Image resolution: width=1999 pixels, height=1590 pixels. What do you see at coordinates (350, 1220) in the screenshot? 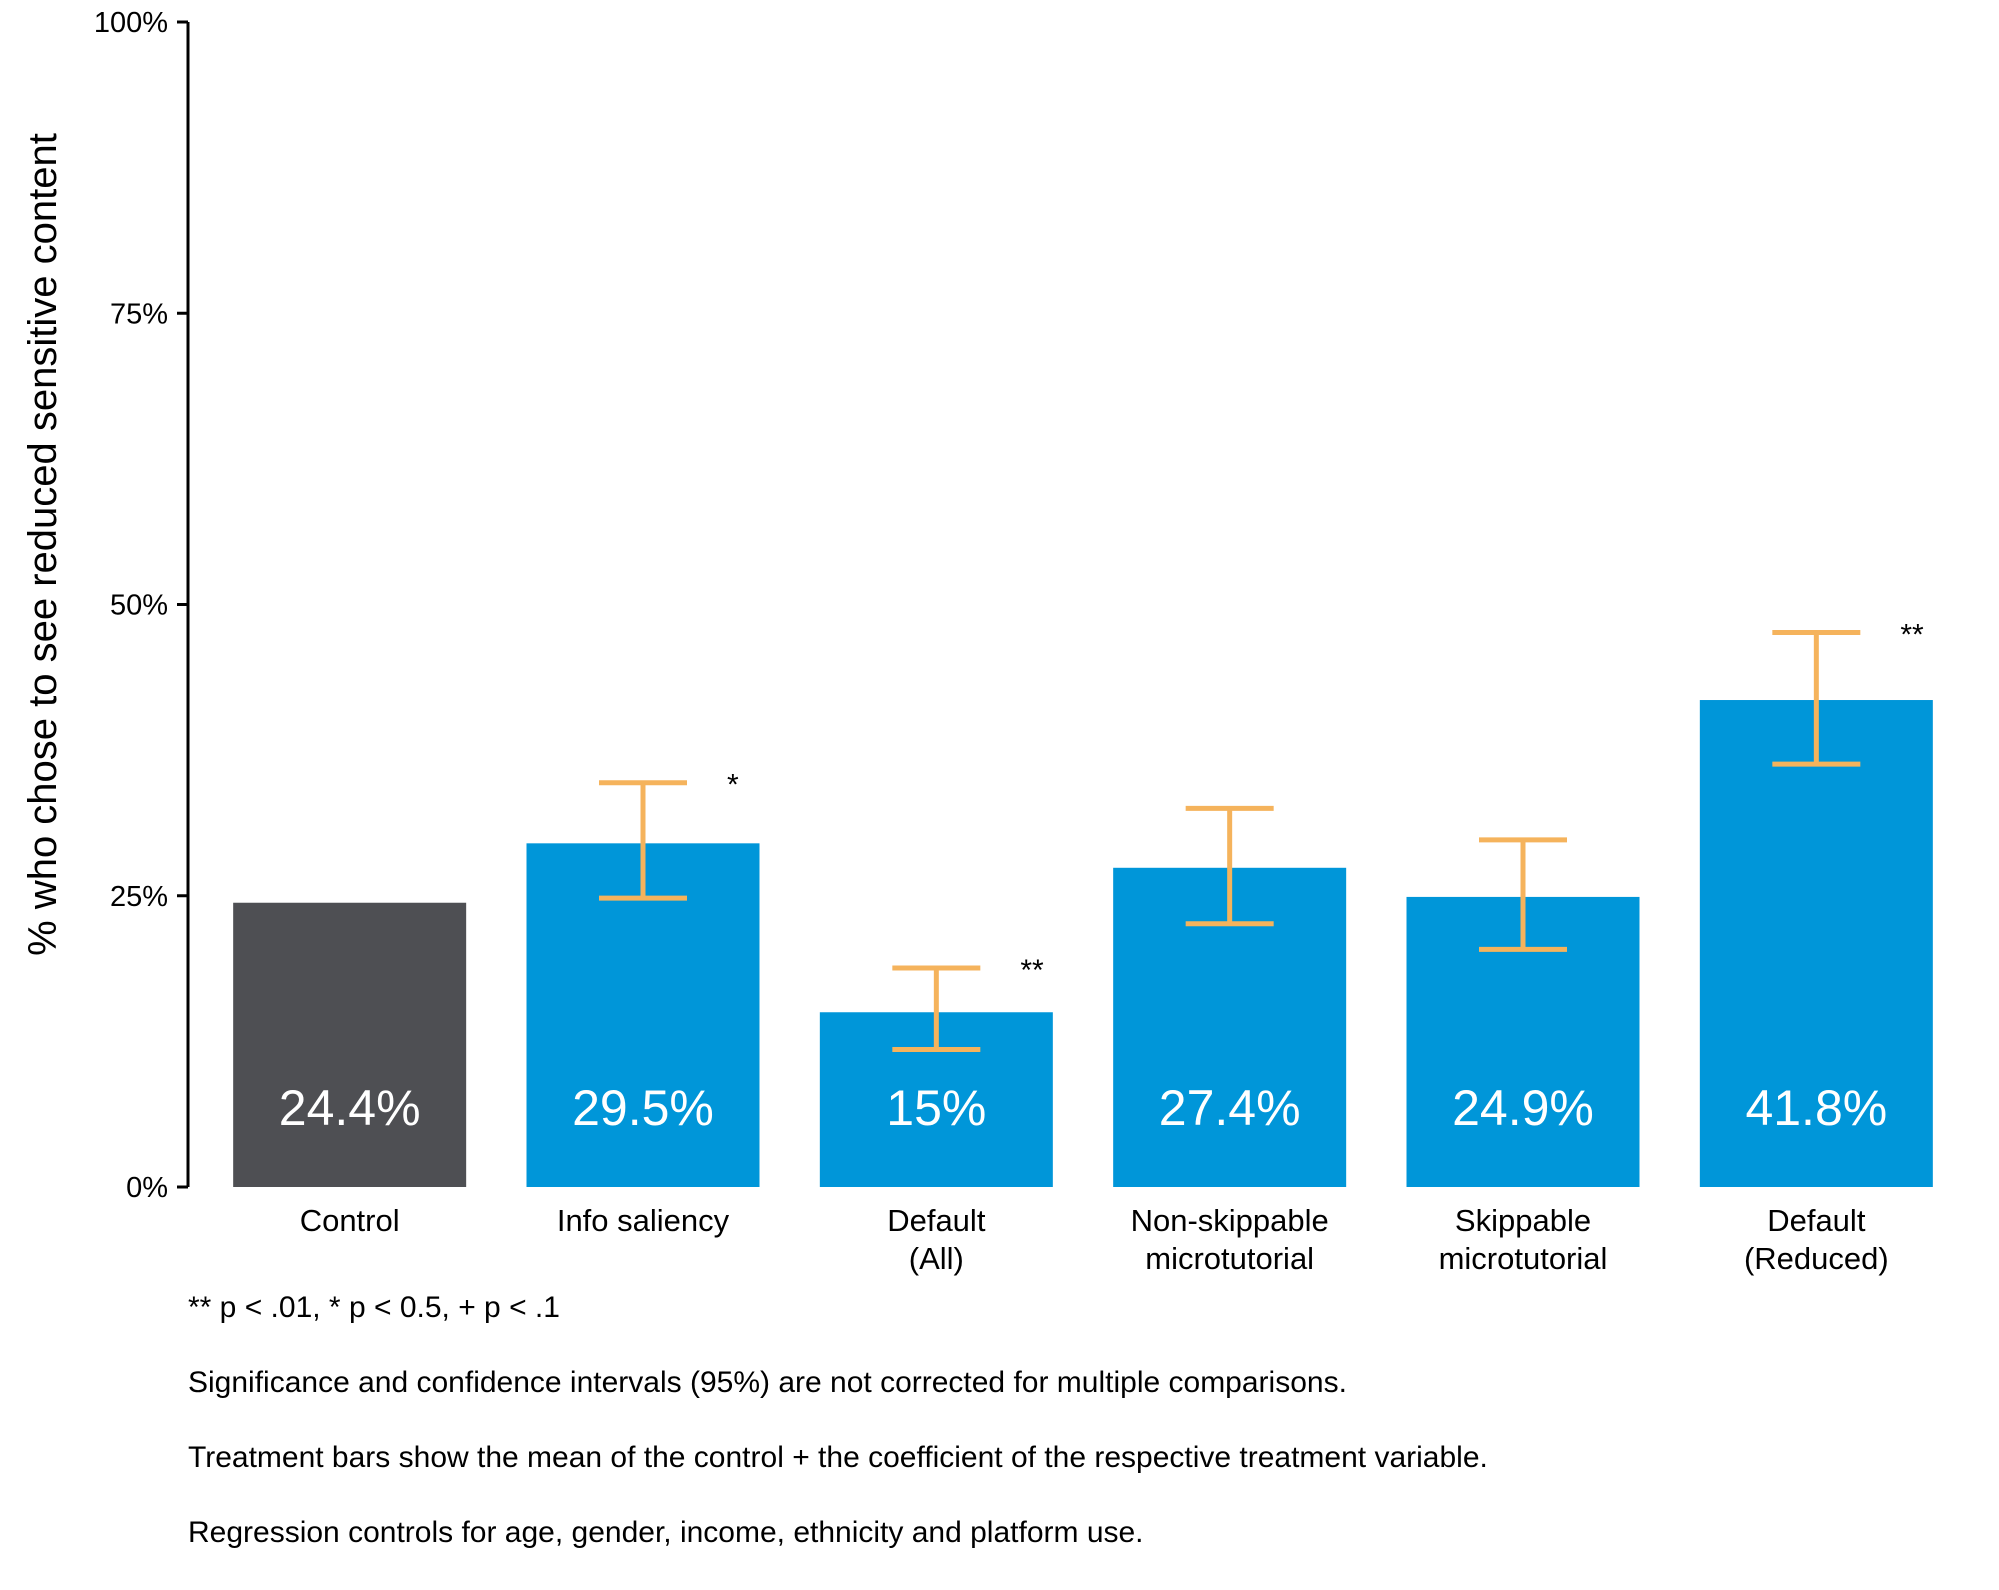
I see `x-tick-label: Control` at bounding box center [350, 1220].